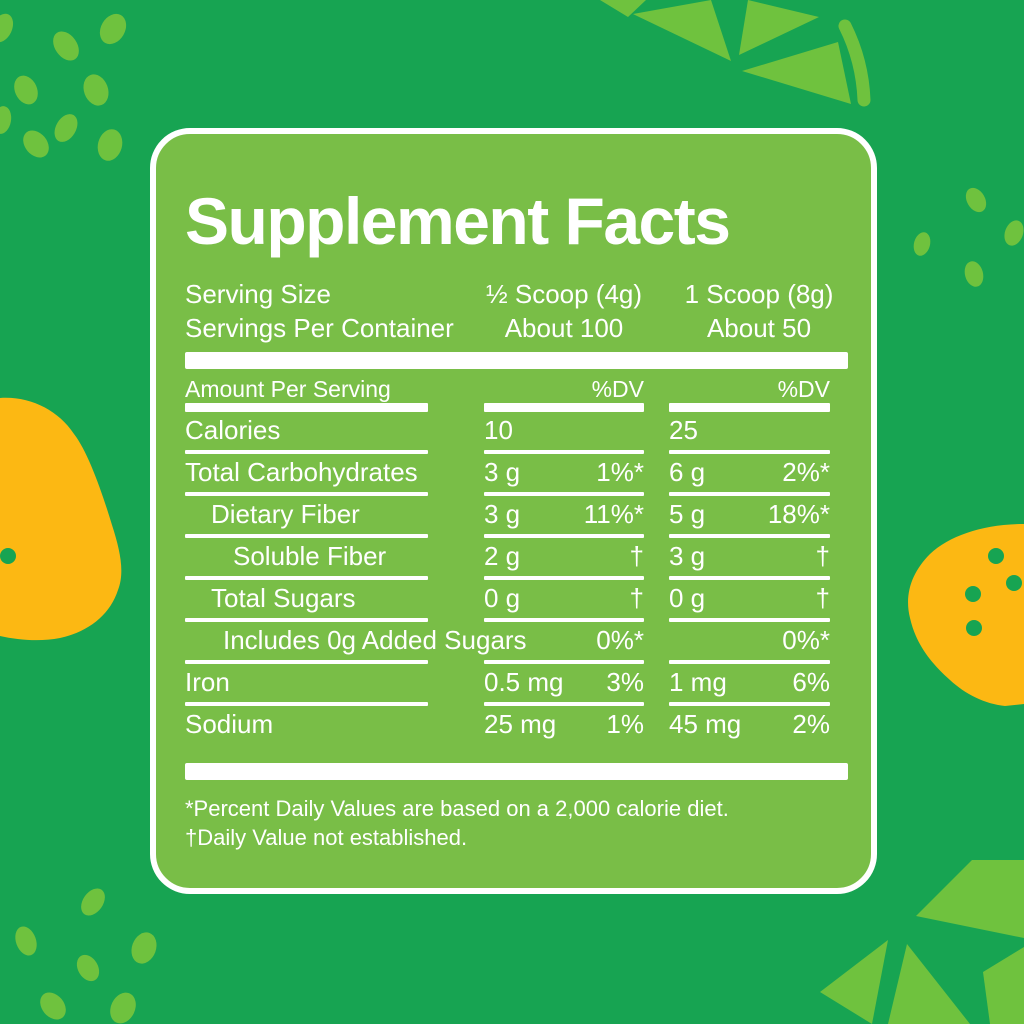 This screenshot has height=1024, width=1024. Describe the element at coordinates (564, 294) in the screenshot. I see `serving-size-half-scoop: ½ Scoop (4g)` at that location.